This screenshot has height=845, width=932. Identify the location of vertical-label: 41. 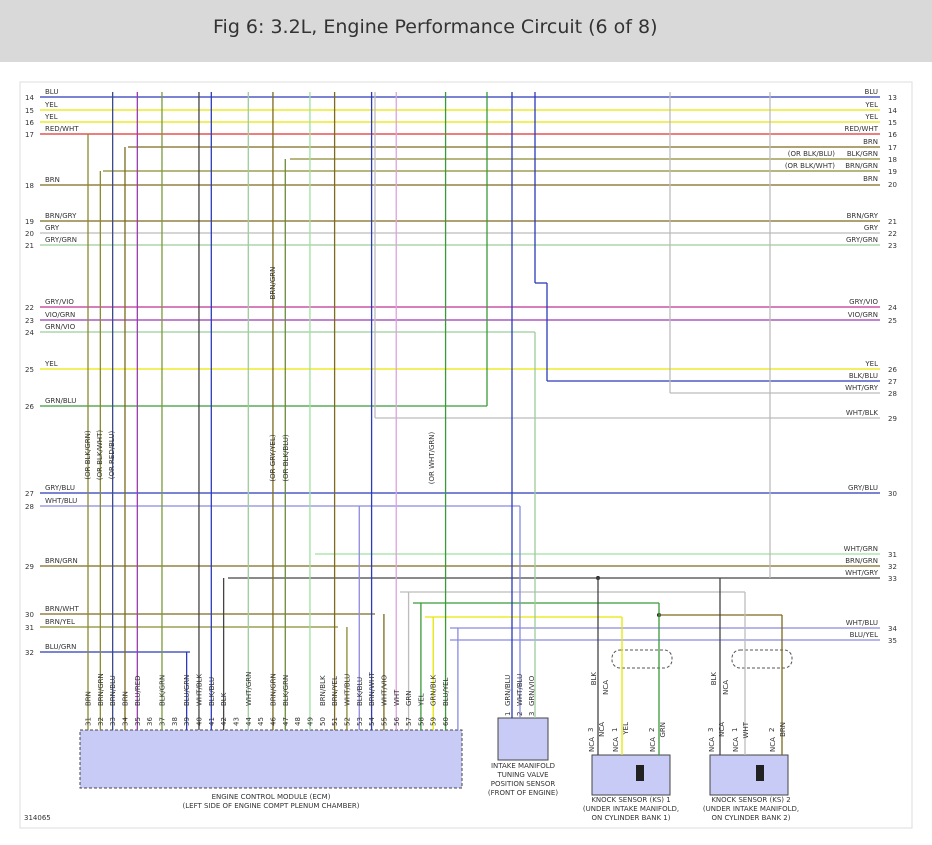
(212, 721).